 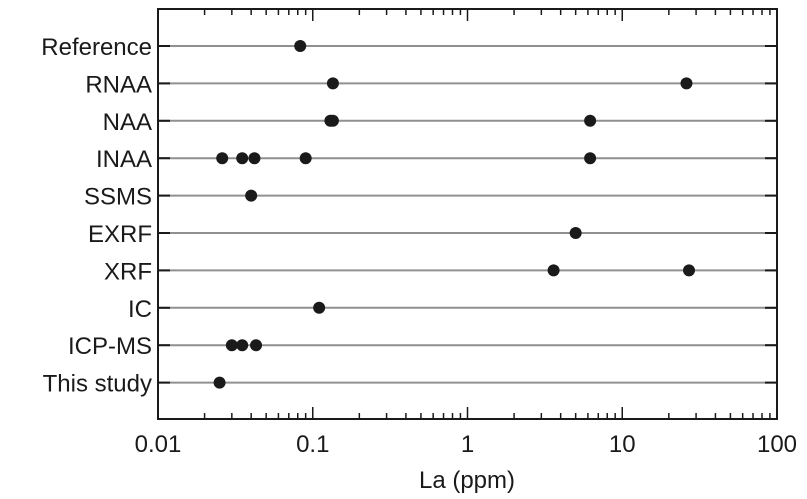 I want to click on category-label-icp-ms: ICP-MS, so click(x=110, y=346).